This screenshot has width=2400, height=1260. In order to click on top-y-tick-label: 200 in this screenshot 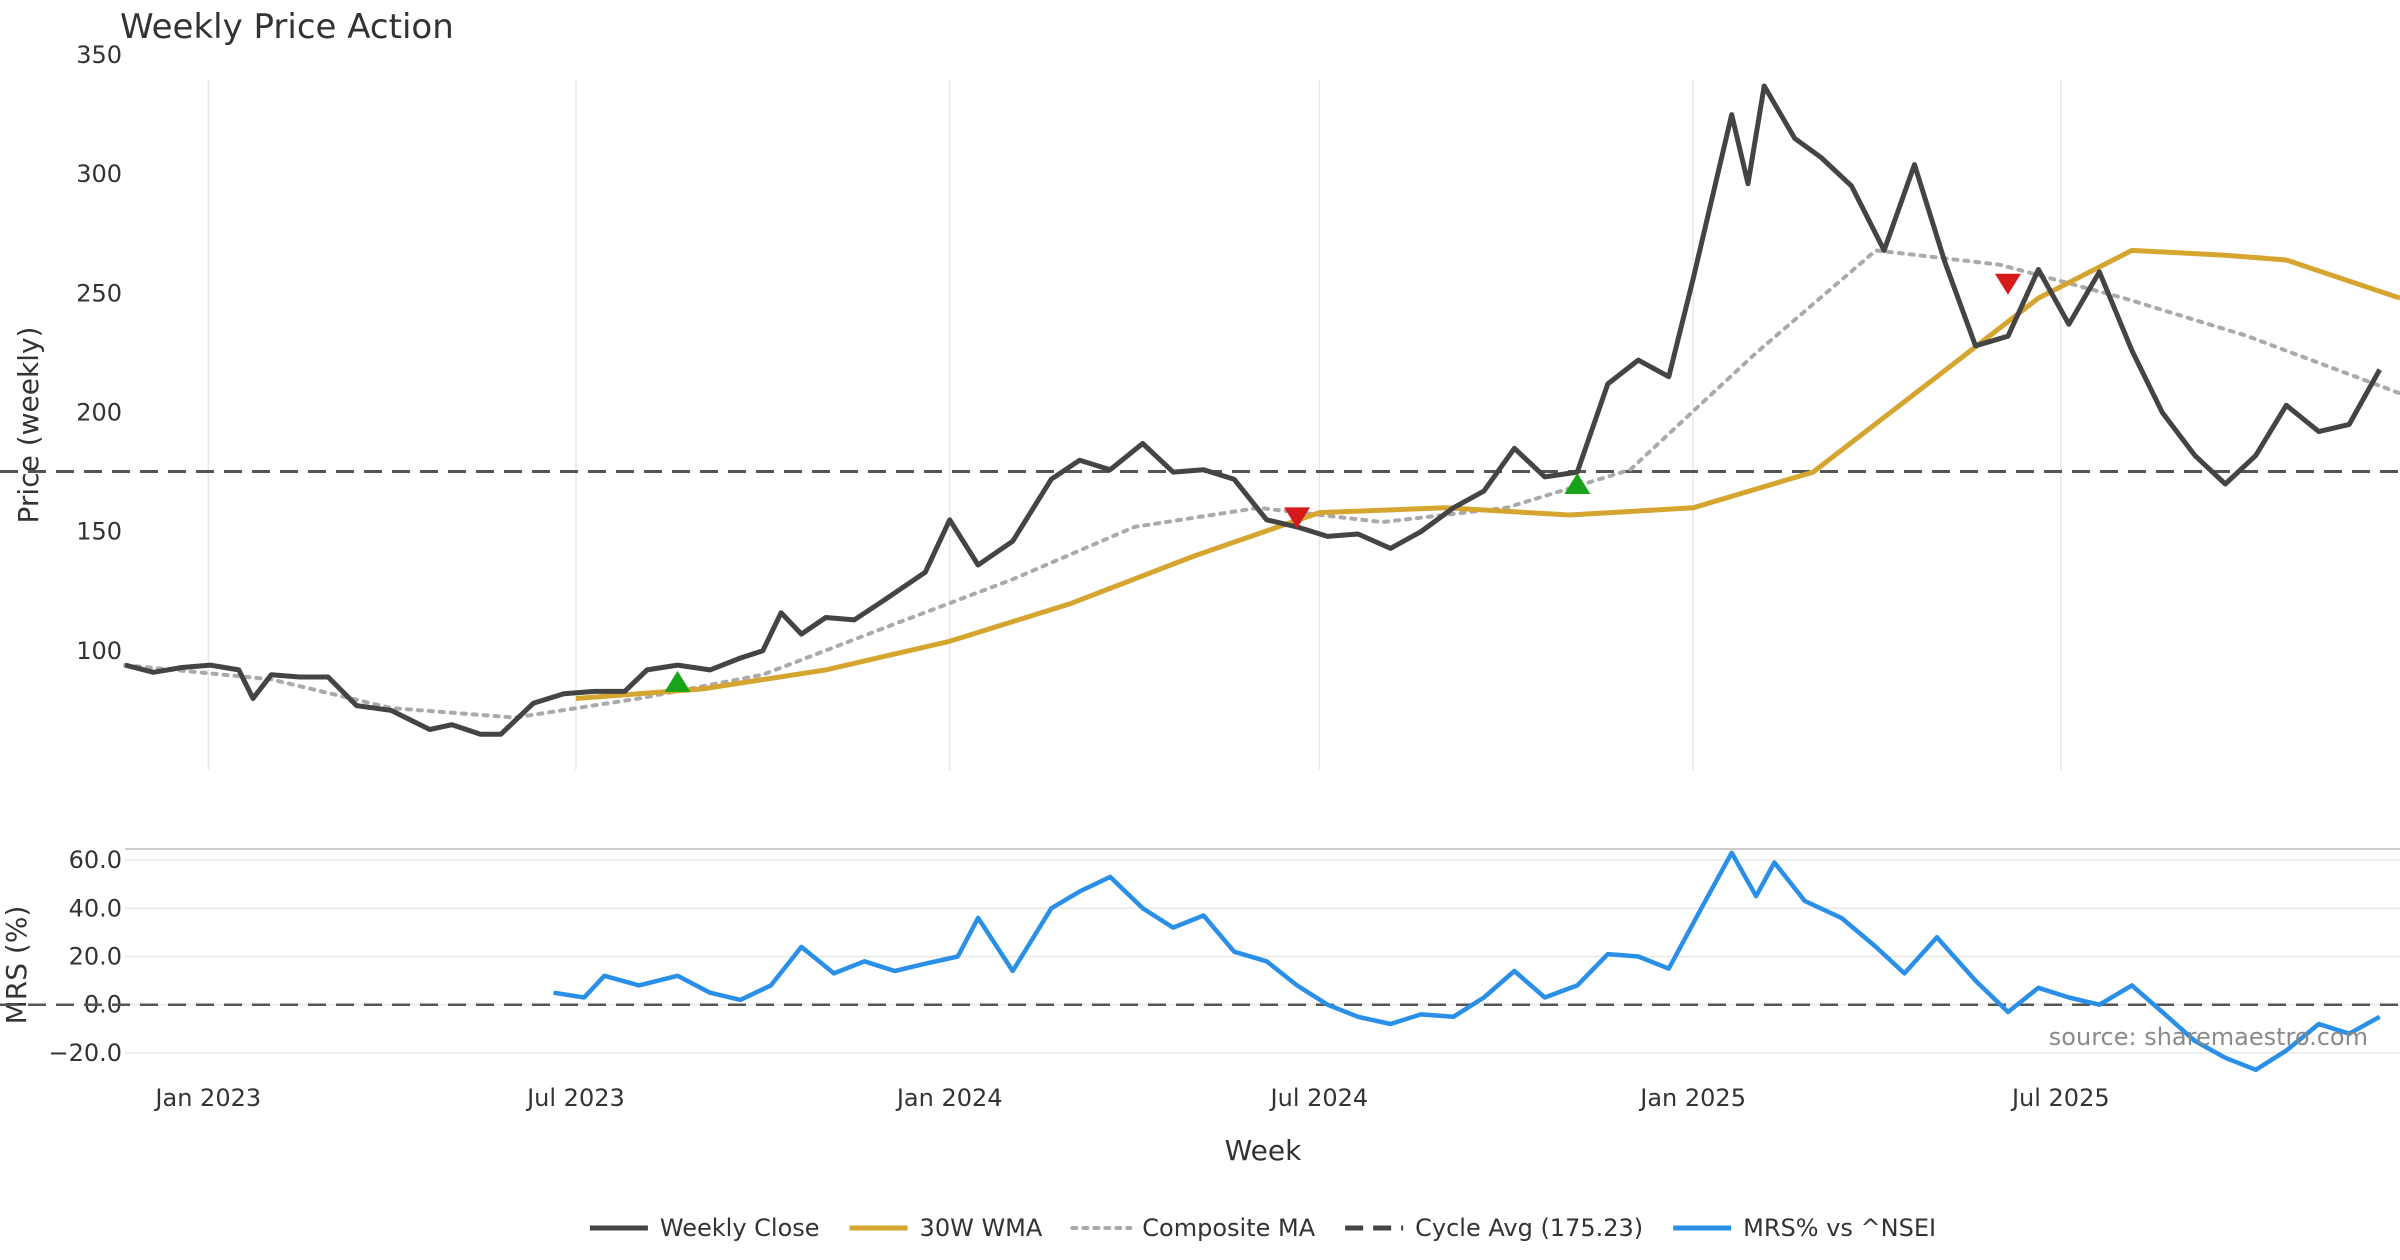, I will do `click(99, 413)`.